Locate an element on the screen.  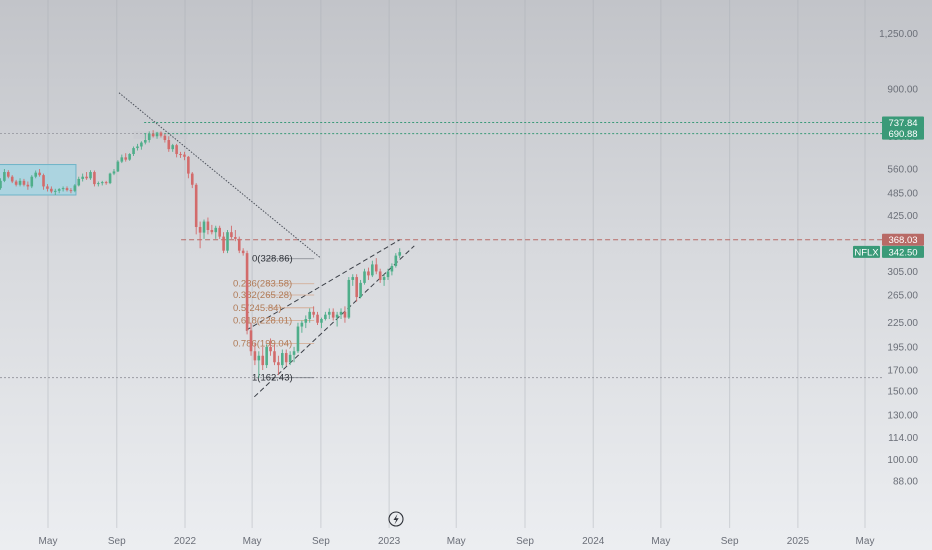
fib-level-label: 1(162.43) is located at coordinates (272, 378).